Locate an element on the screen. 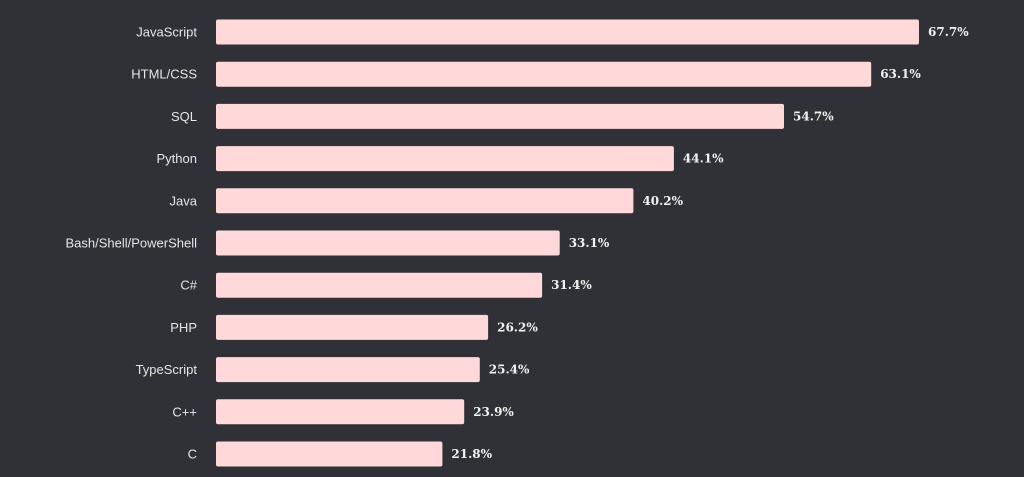  category-label: Bash/Shell/PowerShell is located at coordinates (131, 243).